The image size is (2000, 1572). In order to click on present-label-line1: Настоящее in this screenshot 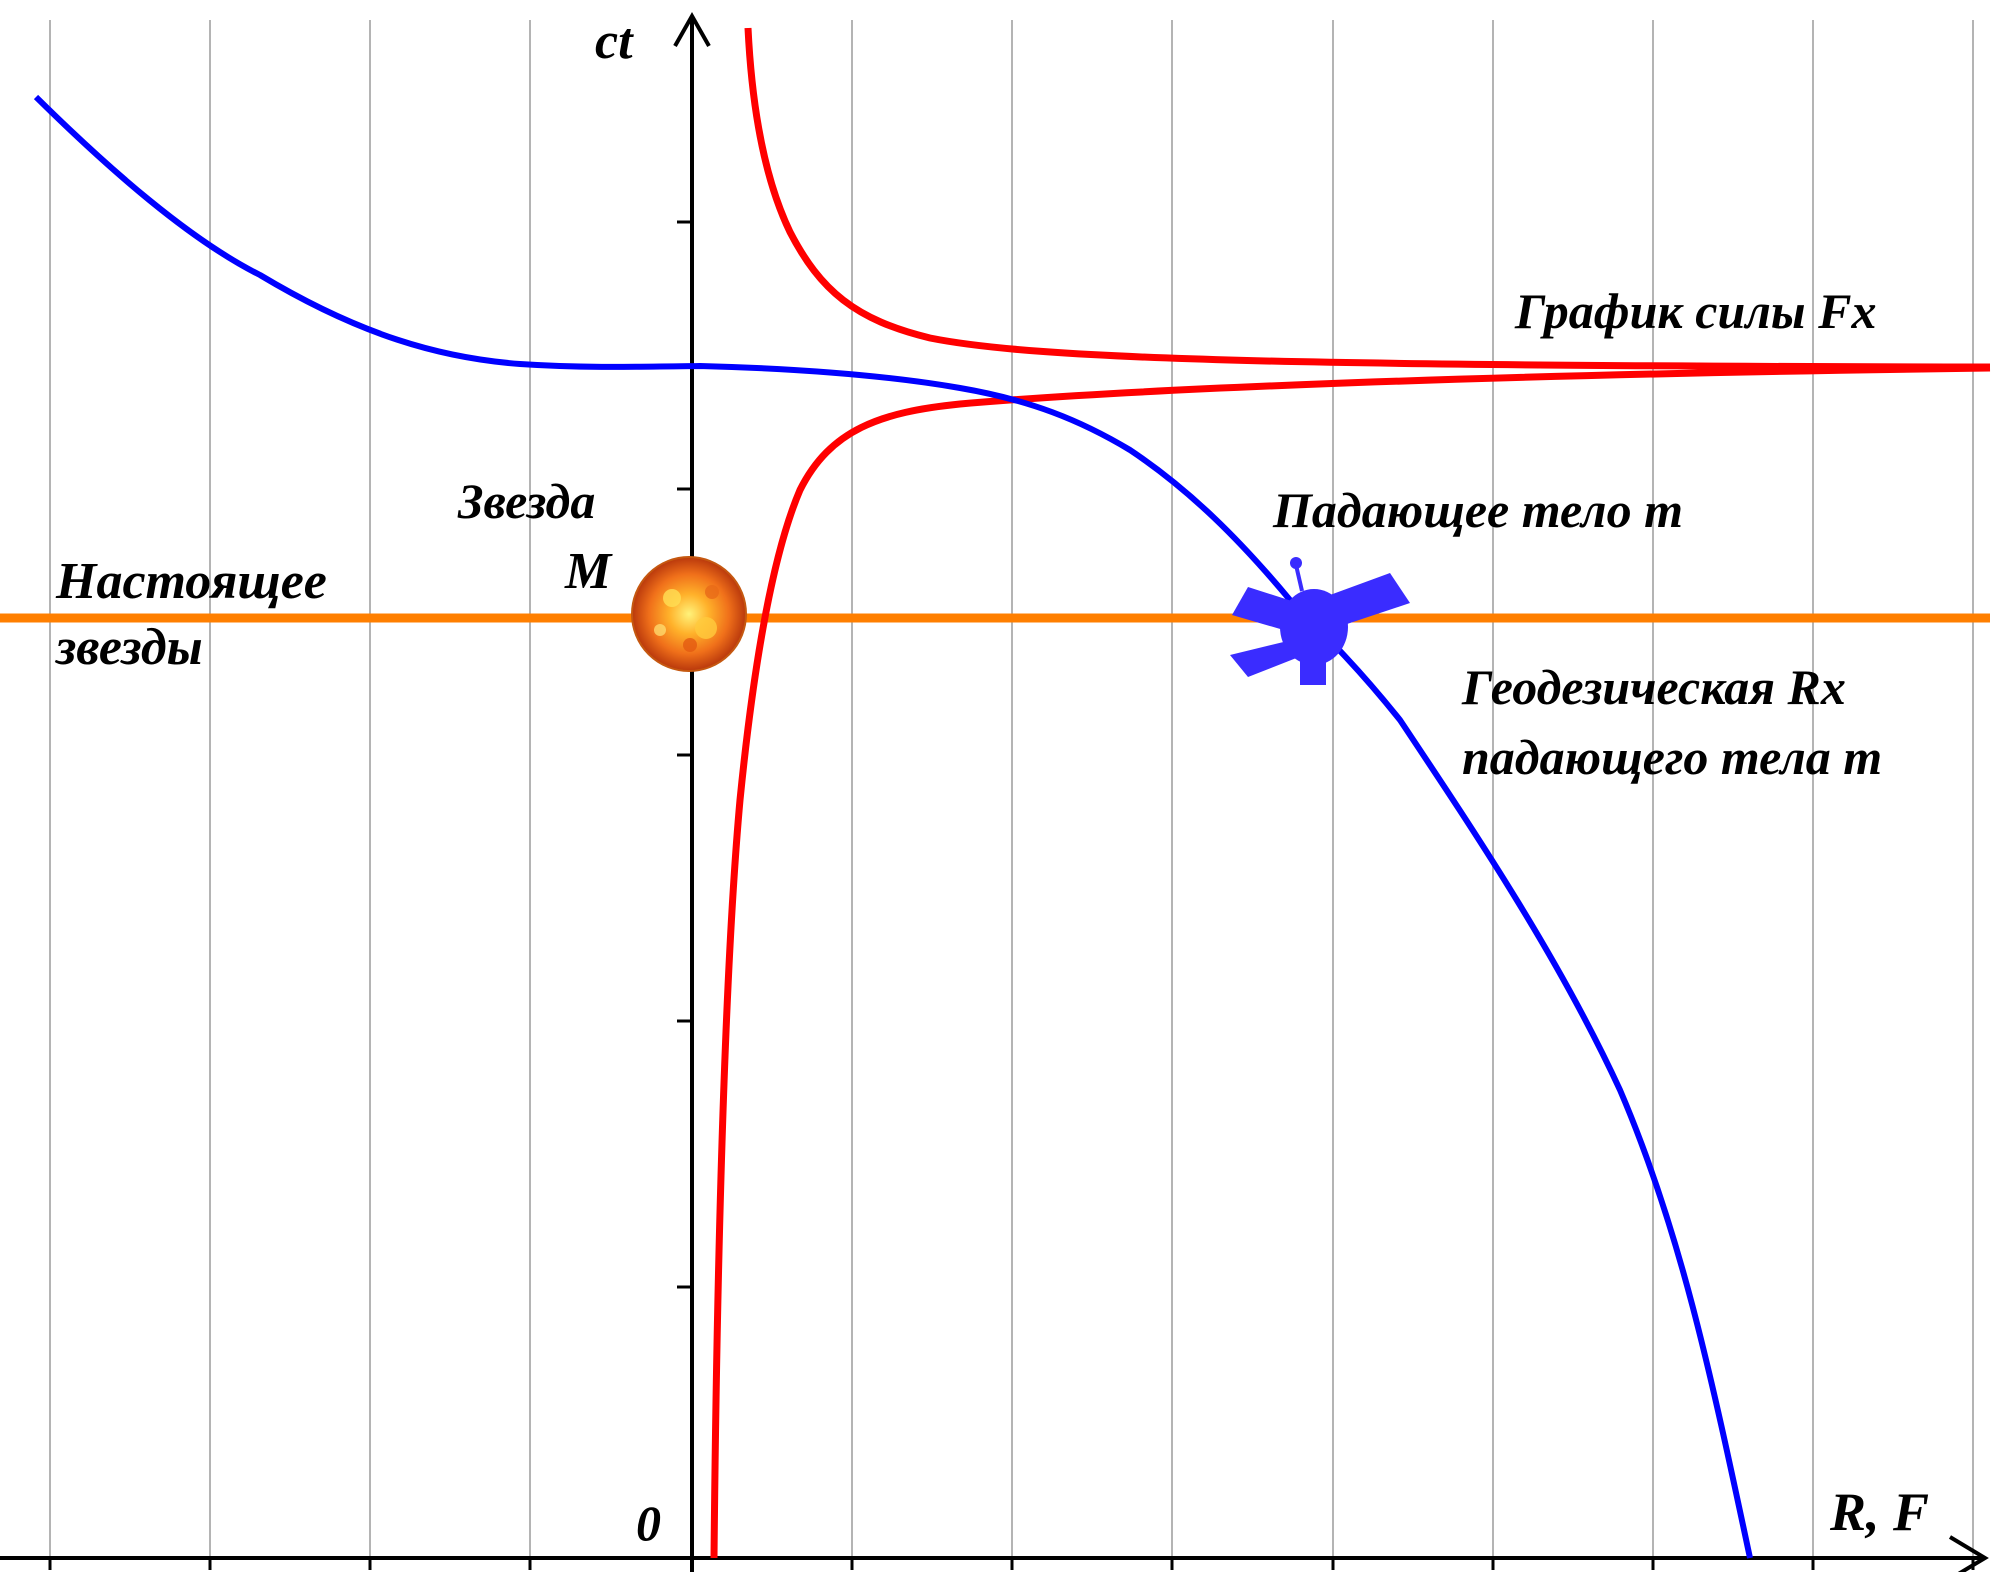, I will do `click(191, 581)`.